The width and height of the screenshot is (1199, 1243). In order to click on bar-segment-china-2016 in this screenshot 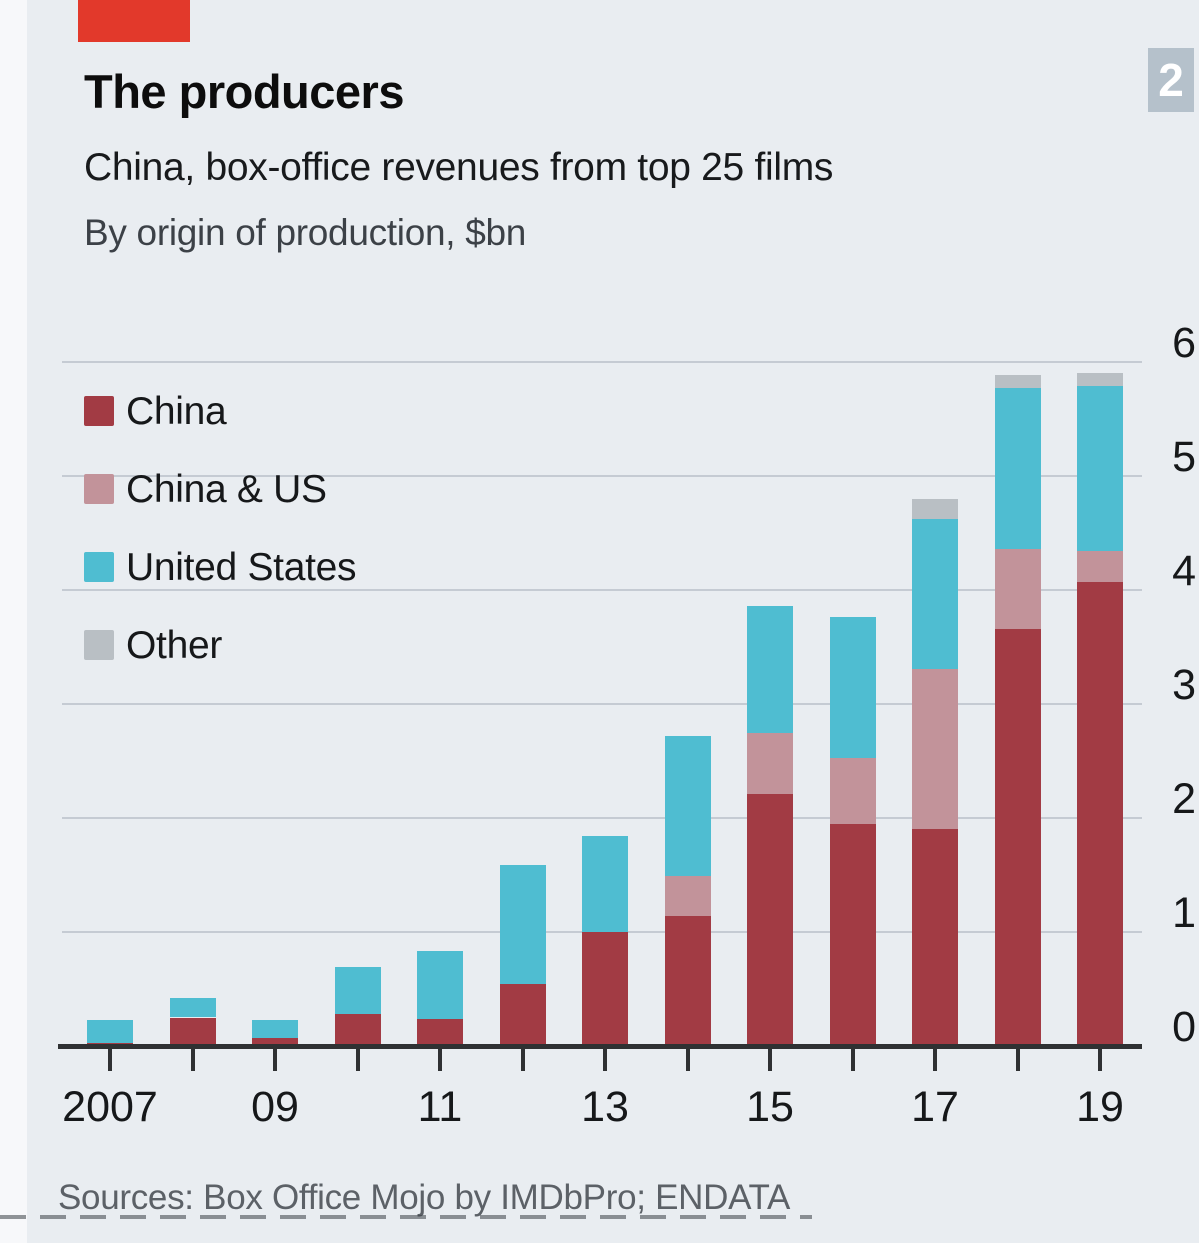, I will do `click(852, 934)`.